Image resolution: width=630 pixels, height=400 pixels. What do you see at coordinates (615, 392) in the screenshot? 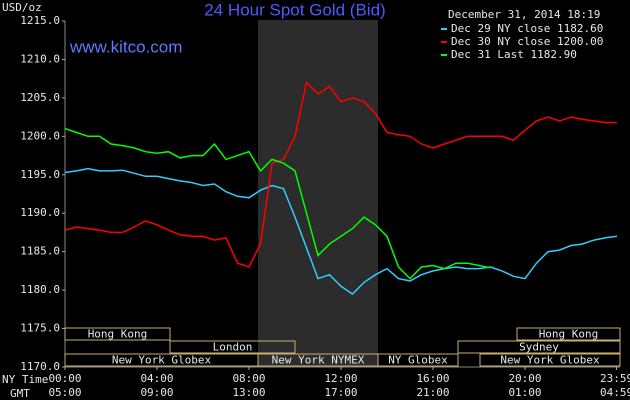
I see `x2-tick-label: 04:59` at bounding box center [615, 392].